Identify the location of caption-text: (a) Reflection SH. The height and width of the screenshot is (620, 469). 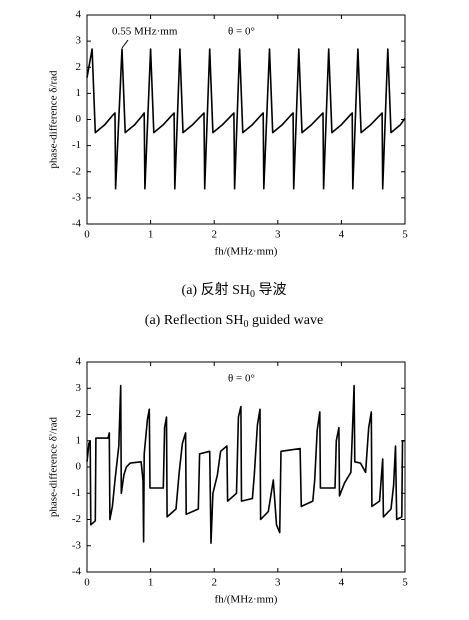
(194, 320).